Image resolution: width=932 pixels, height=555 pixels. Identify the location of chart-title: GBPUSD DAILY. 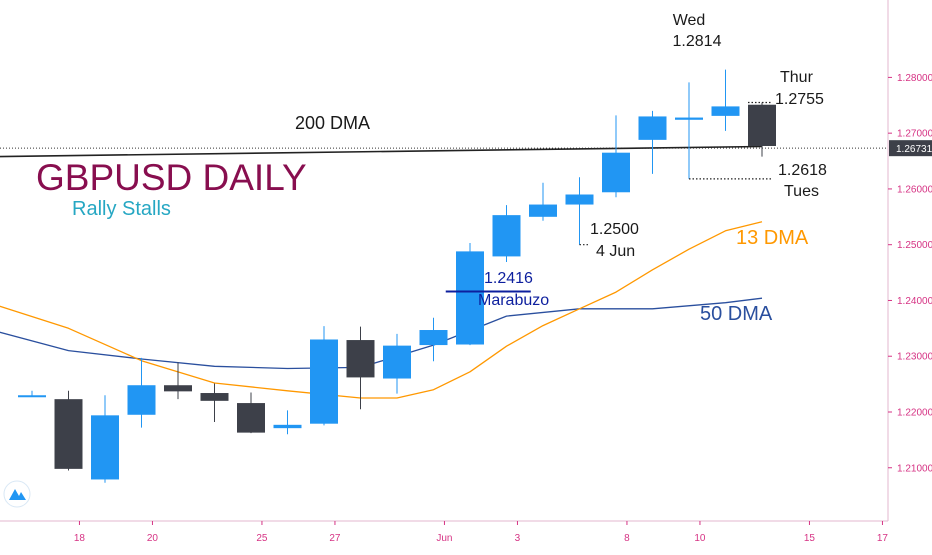
(171, 177).